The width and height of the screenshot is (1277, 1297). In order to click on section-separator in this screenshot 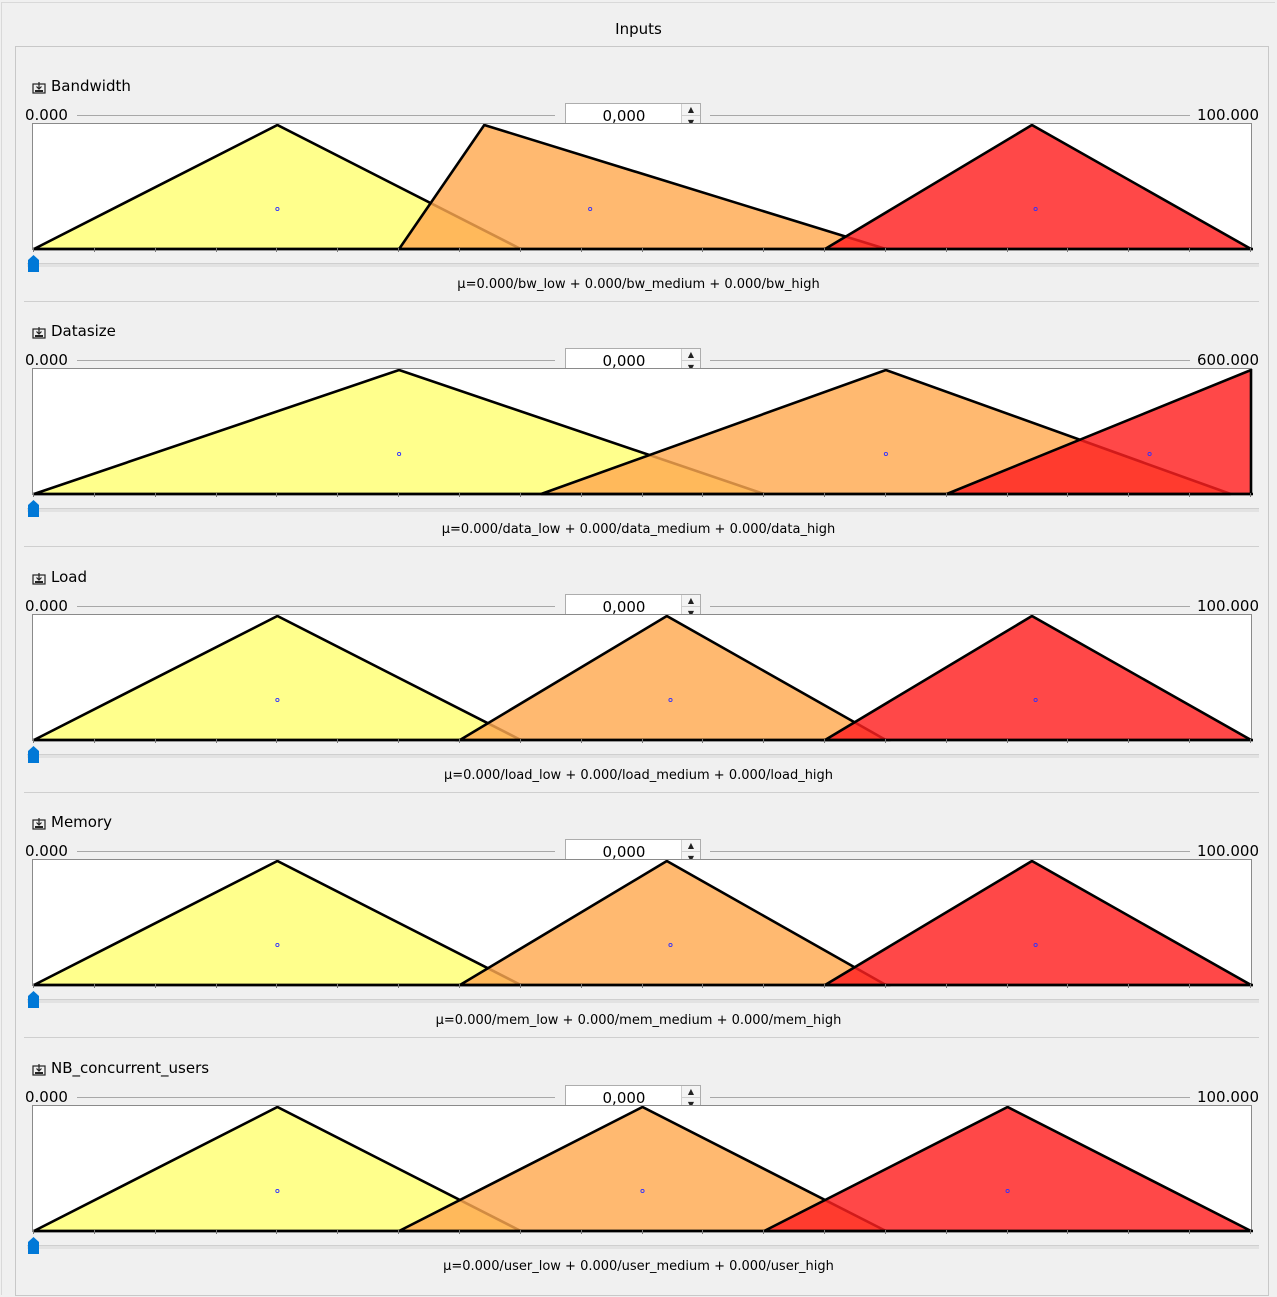, I will do `click(641, 792)`.